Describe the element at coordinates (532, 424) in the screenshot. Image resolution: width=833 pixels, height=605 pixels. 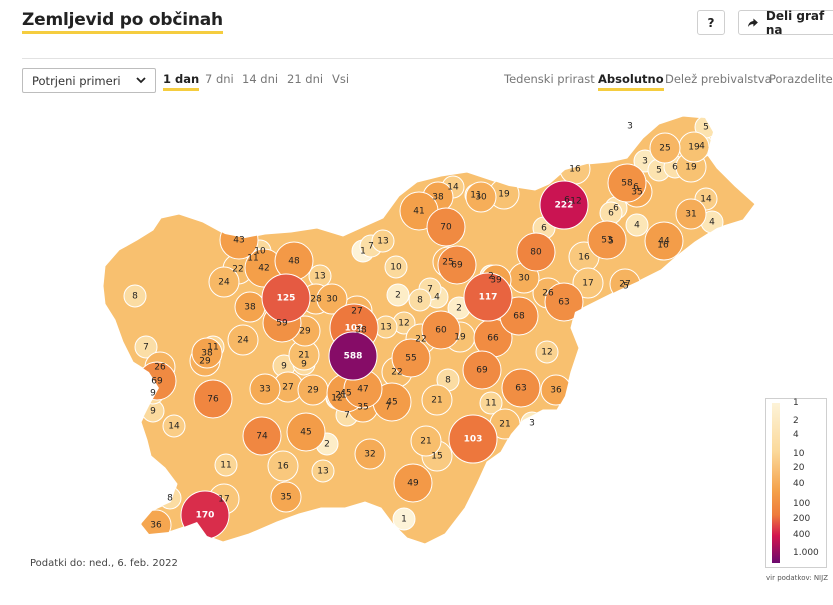
I see `municipality-value-label: 3` at that location.